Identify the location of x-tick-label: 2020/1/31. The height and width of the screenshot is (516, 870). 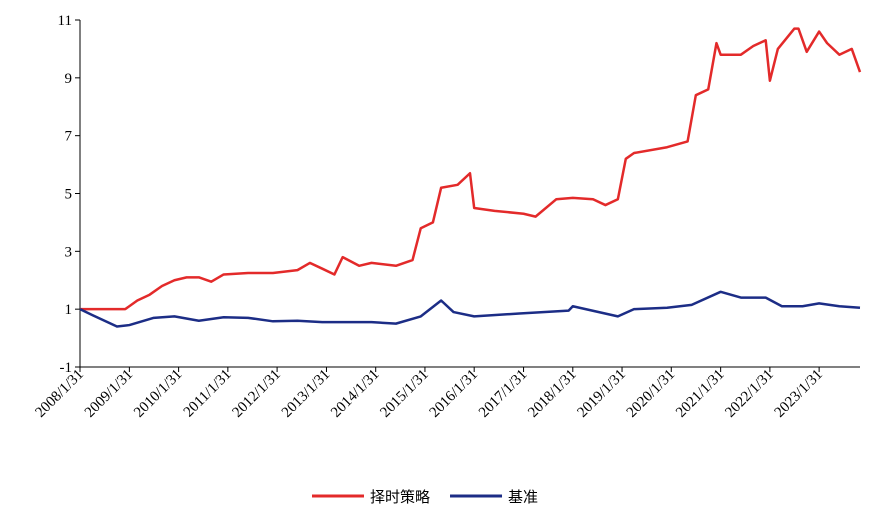
(651, 394).